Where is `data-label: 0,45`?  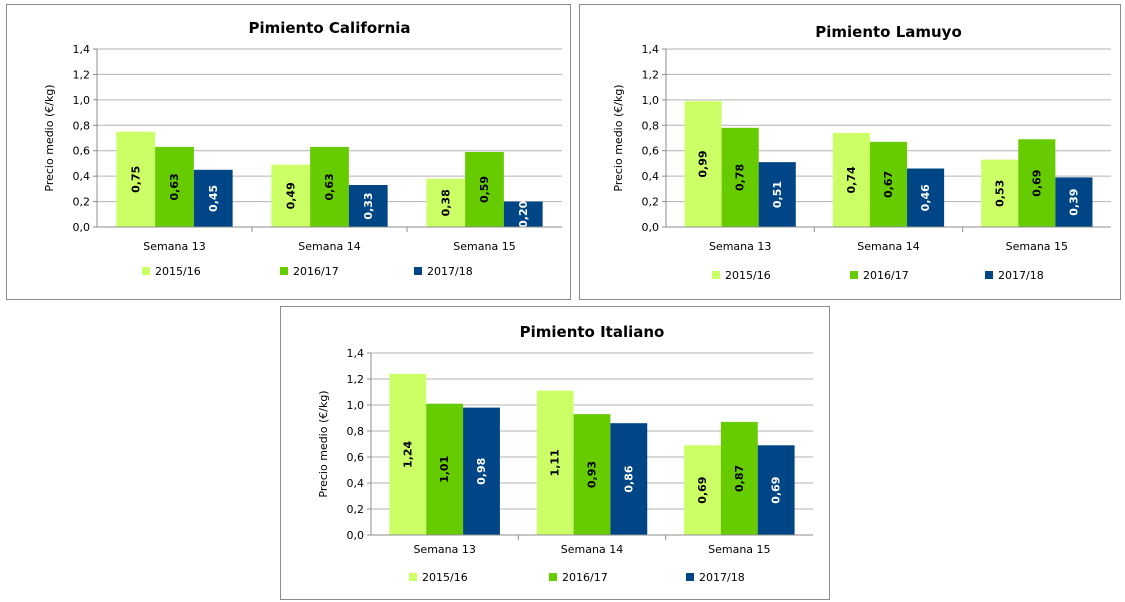
data-label: 0,45 is located at coordinates (213, 198).